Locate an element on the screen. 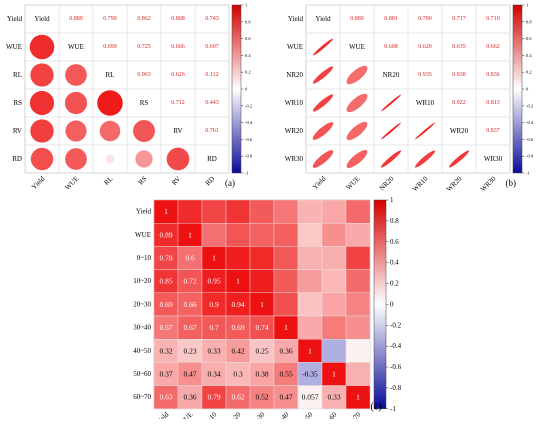 The height and width of the screenshot is (424, 550). diagonal-label: WUE is located at coordinates (357, 47).